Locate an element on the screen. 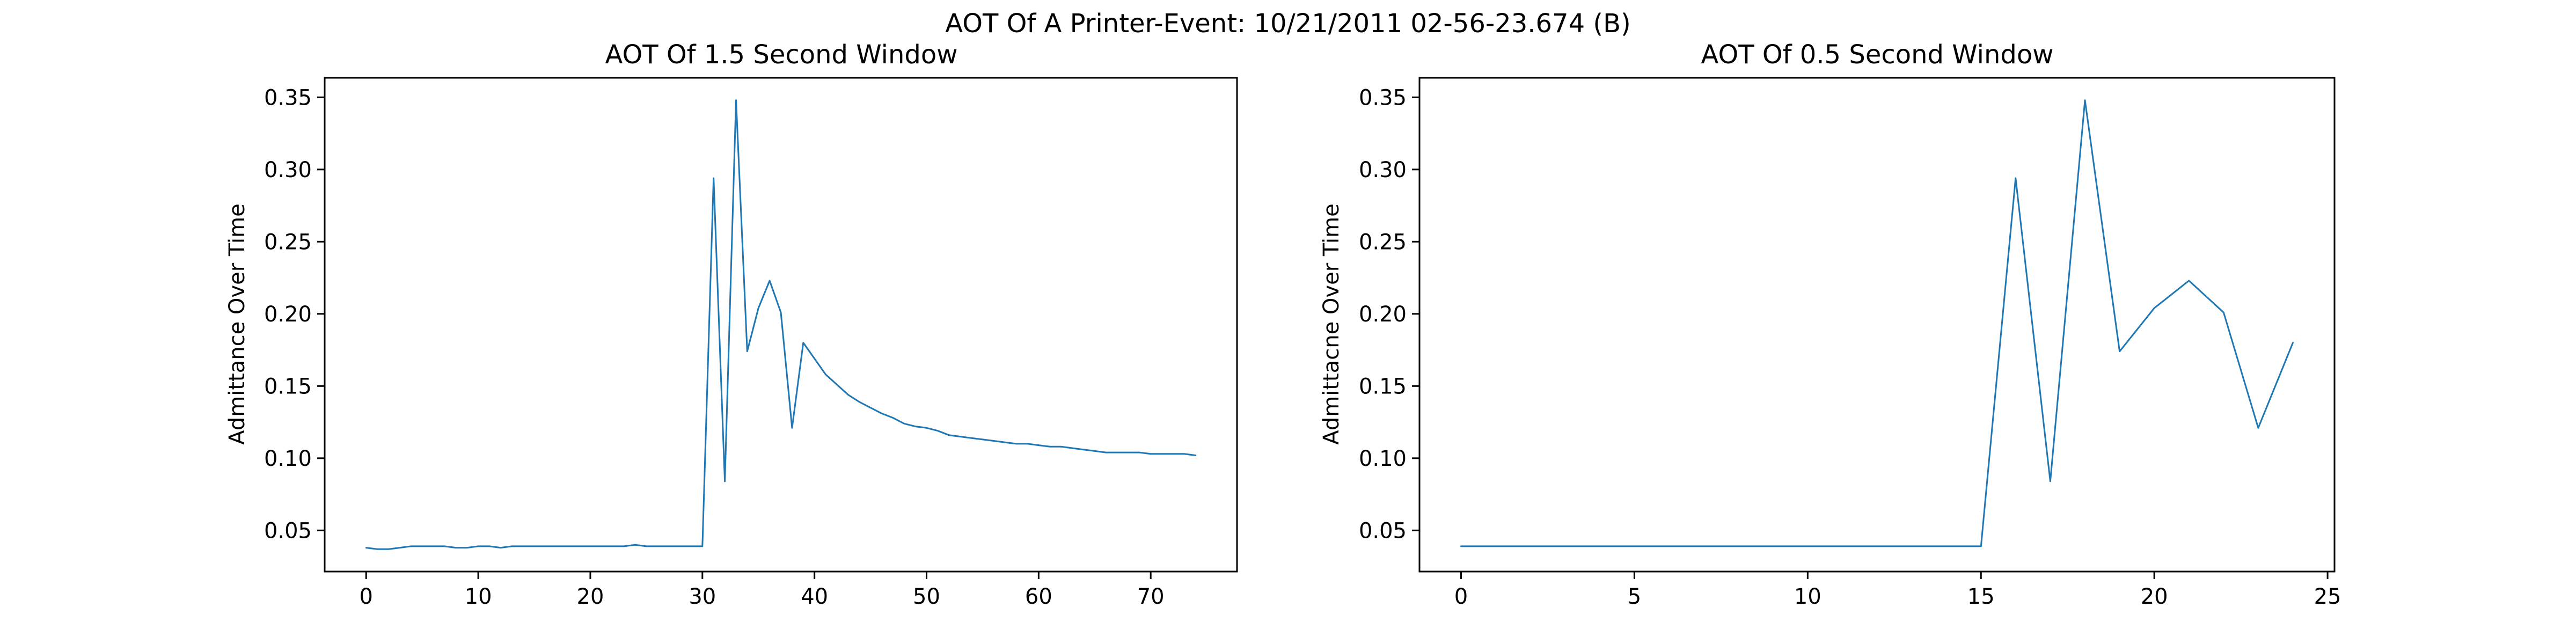 Image resolution: width=2576 pixels, height=644 pixels. right-chart-xtick-label: 15 is located at coordinates (1981, 596).